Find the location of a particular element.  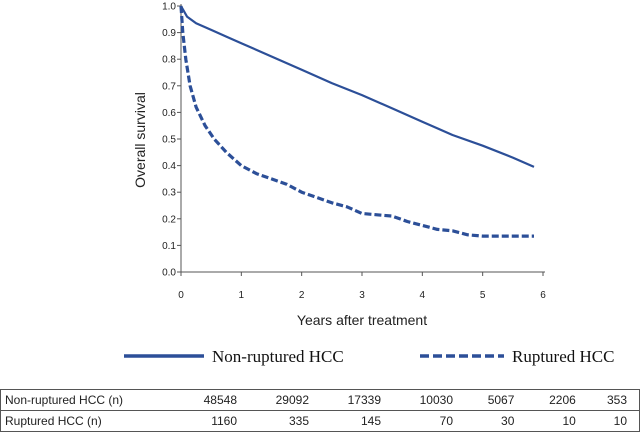

y-tick-label: 0.3 is located at coordinates (169, 193).